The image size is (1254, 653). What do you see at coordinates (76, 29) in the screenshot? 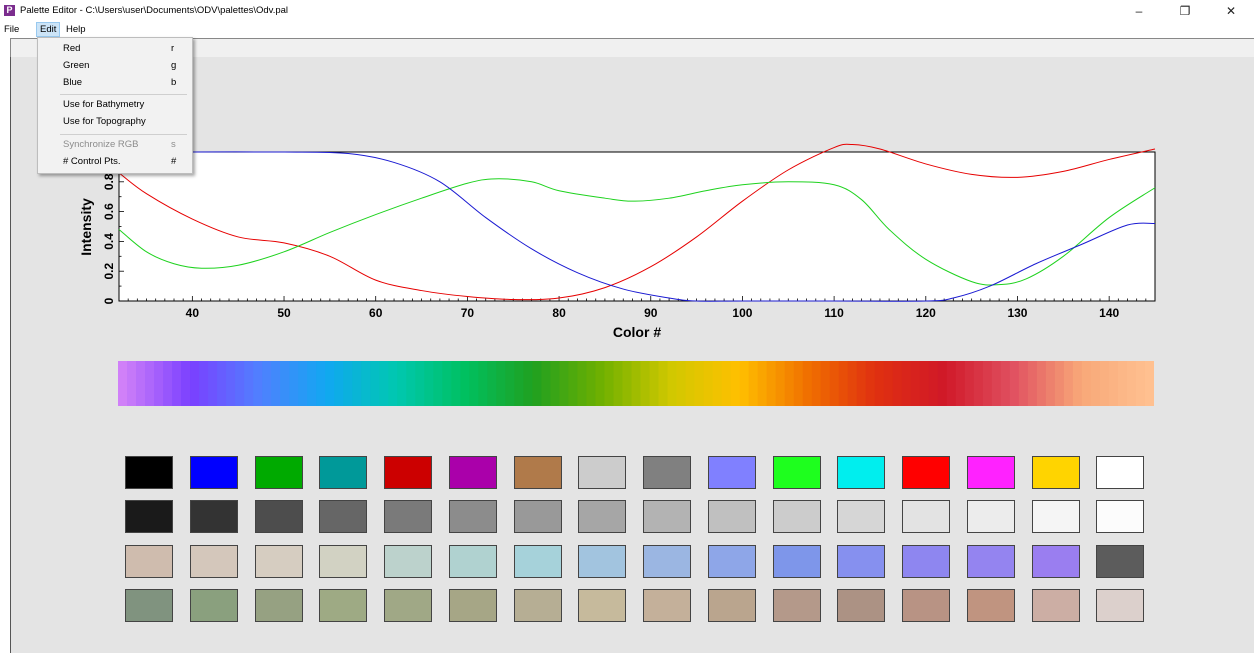
I see `menu-help: Help` at bounding box center [76, 29].